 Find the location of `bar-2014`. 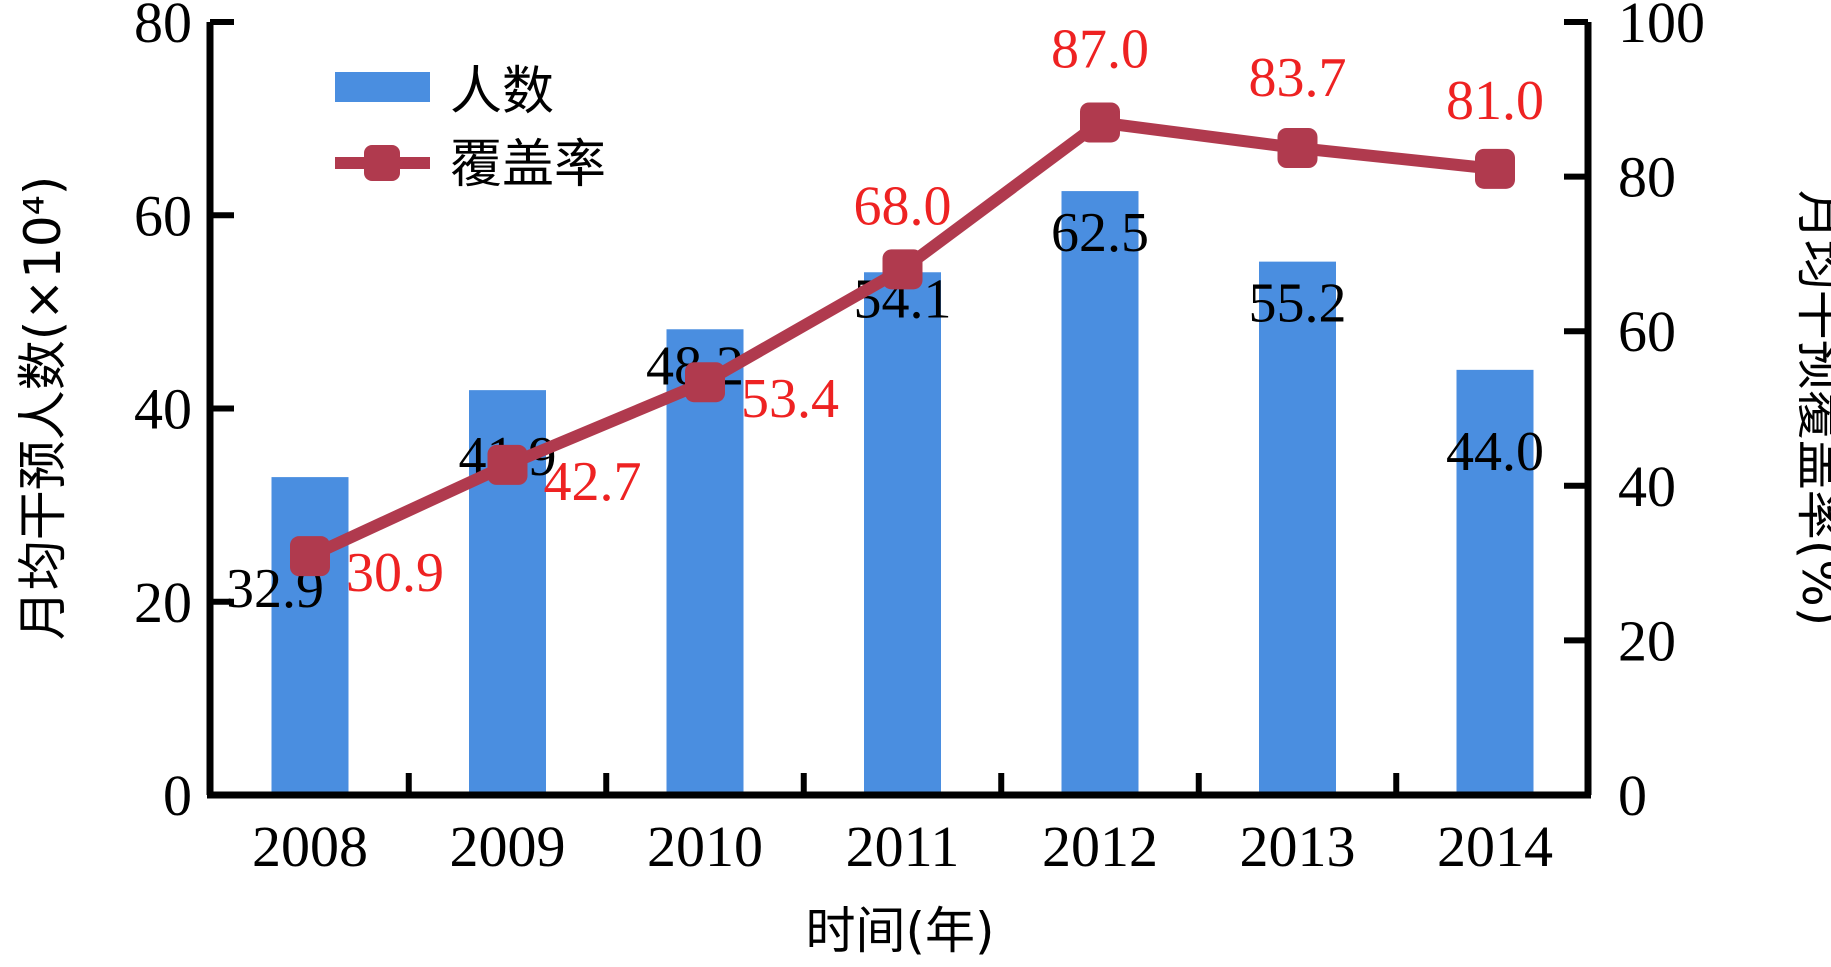

bar-2014 is located at coordinates (1495, 582).